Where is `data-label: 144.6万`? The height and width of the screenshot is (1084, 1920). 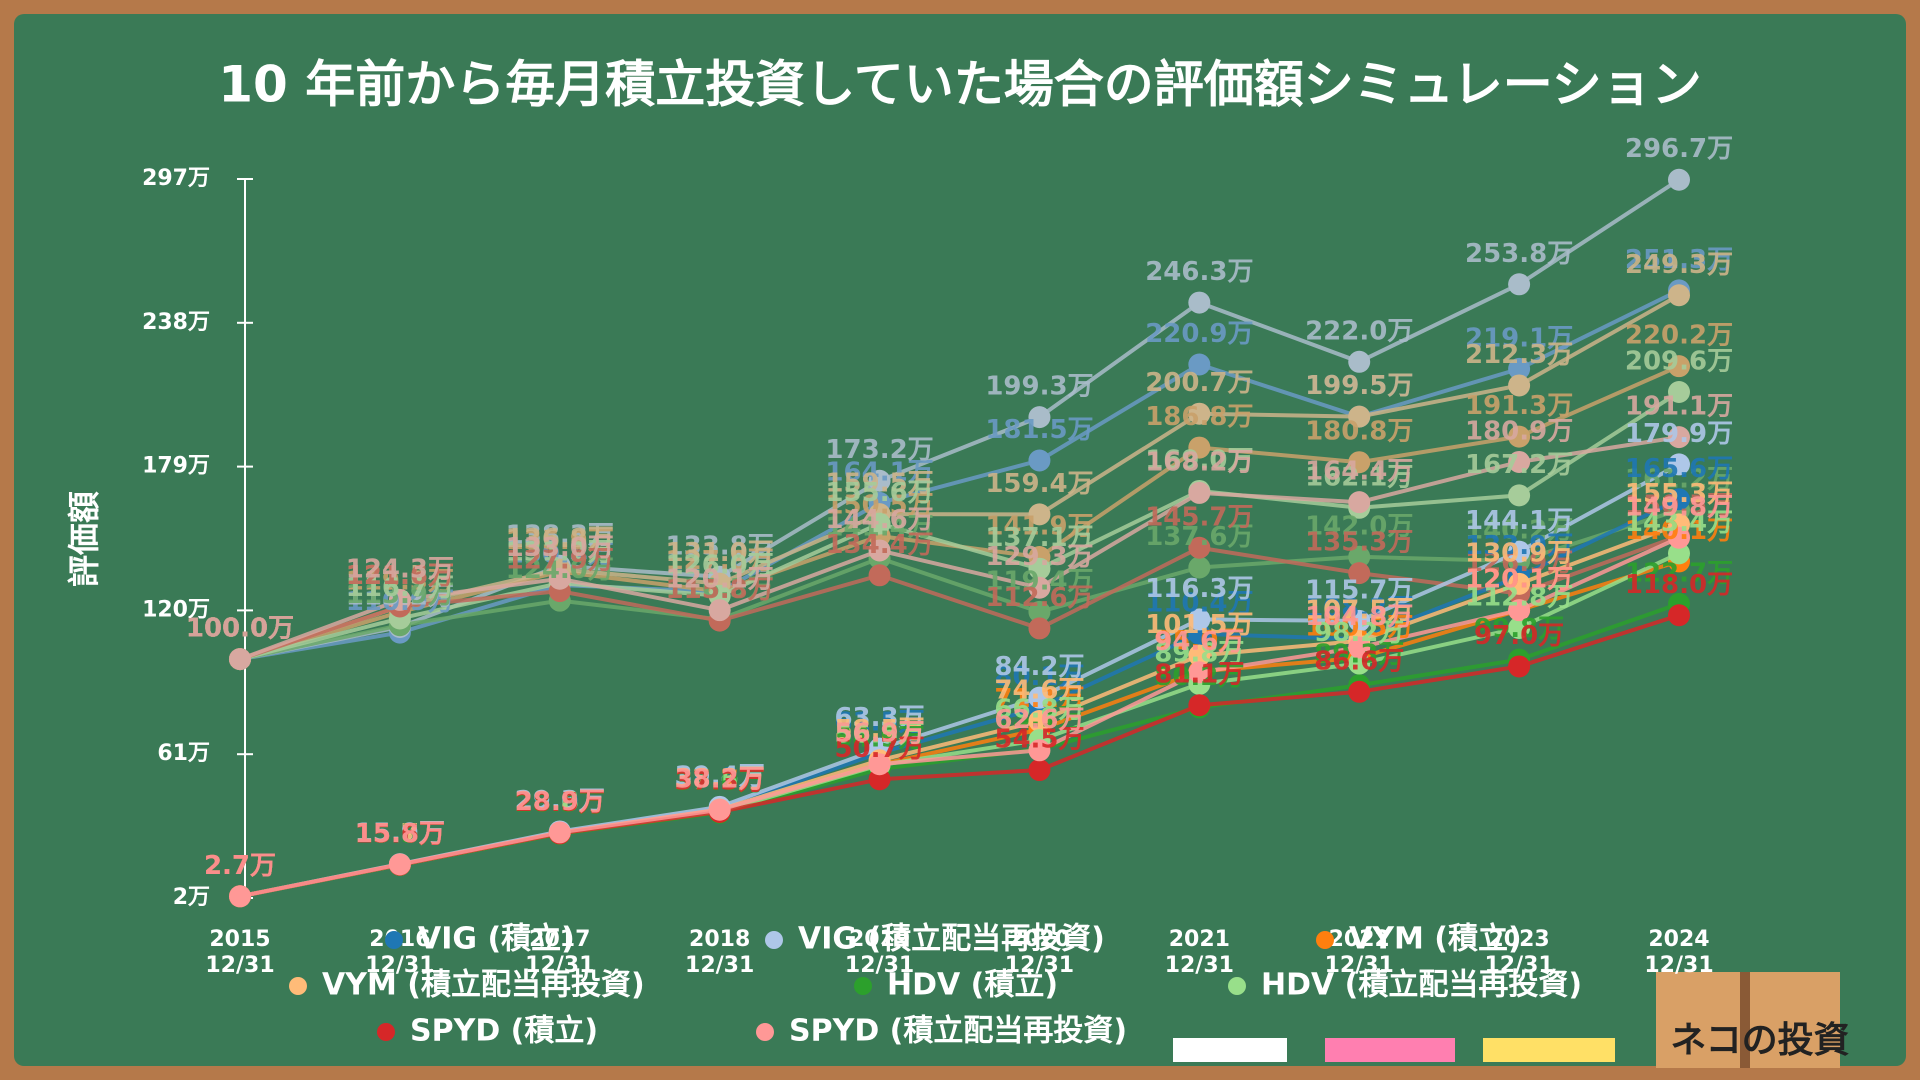
data-label: 144.6万 is located at coordinates (879, 520).